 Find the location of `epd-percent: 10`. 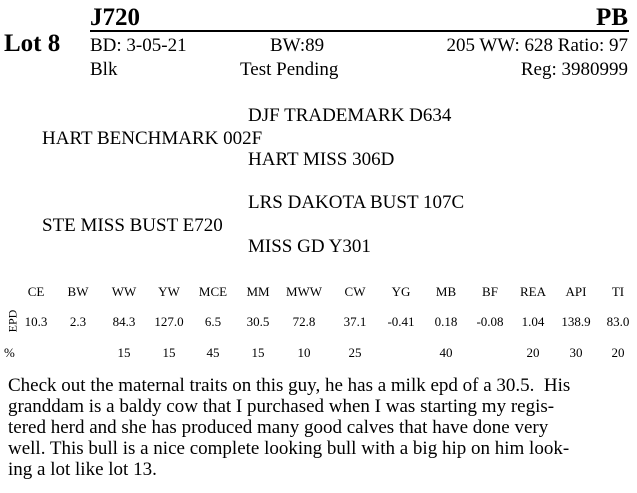

epd-percent: 10 is located at coordinates (304, 352).